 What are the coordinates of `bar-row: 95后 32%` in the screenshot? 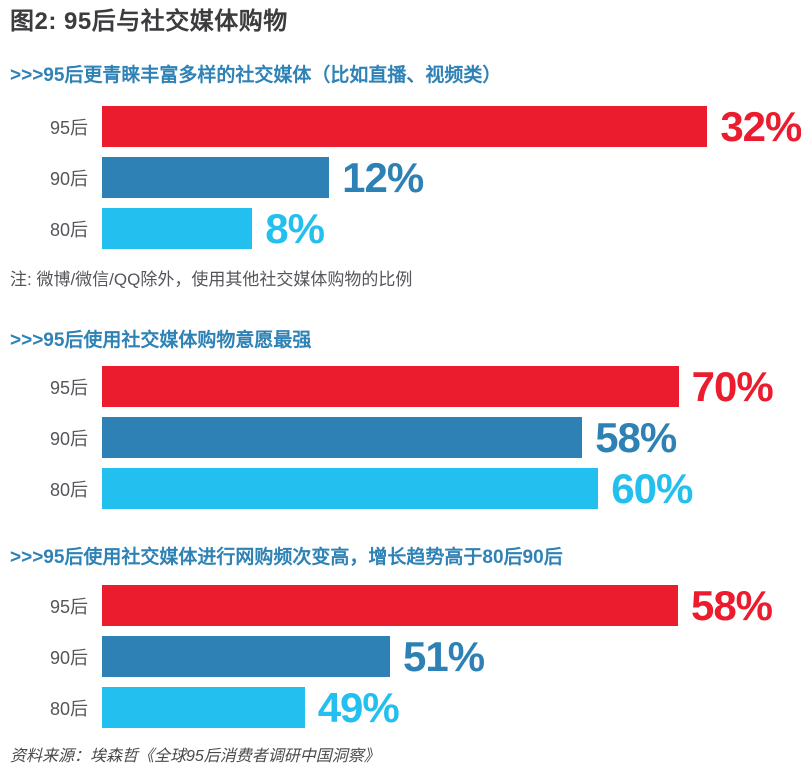 It's located at (405, 126).